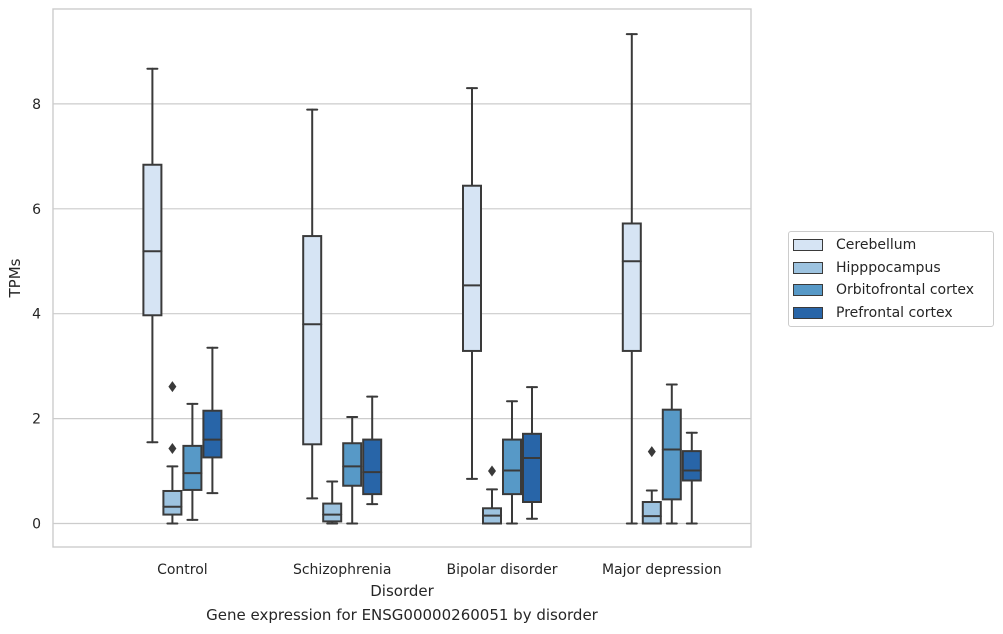  Describe the element at coordinates (631, 287) in the screenshot. I see `box-major-depression-cerebellum-iqr` at that location.